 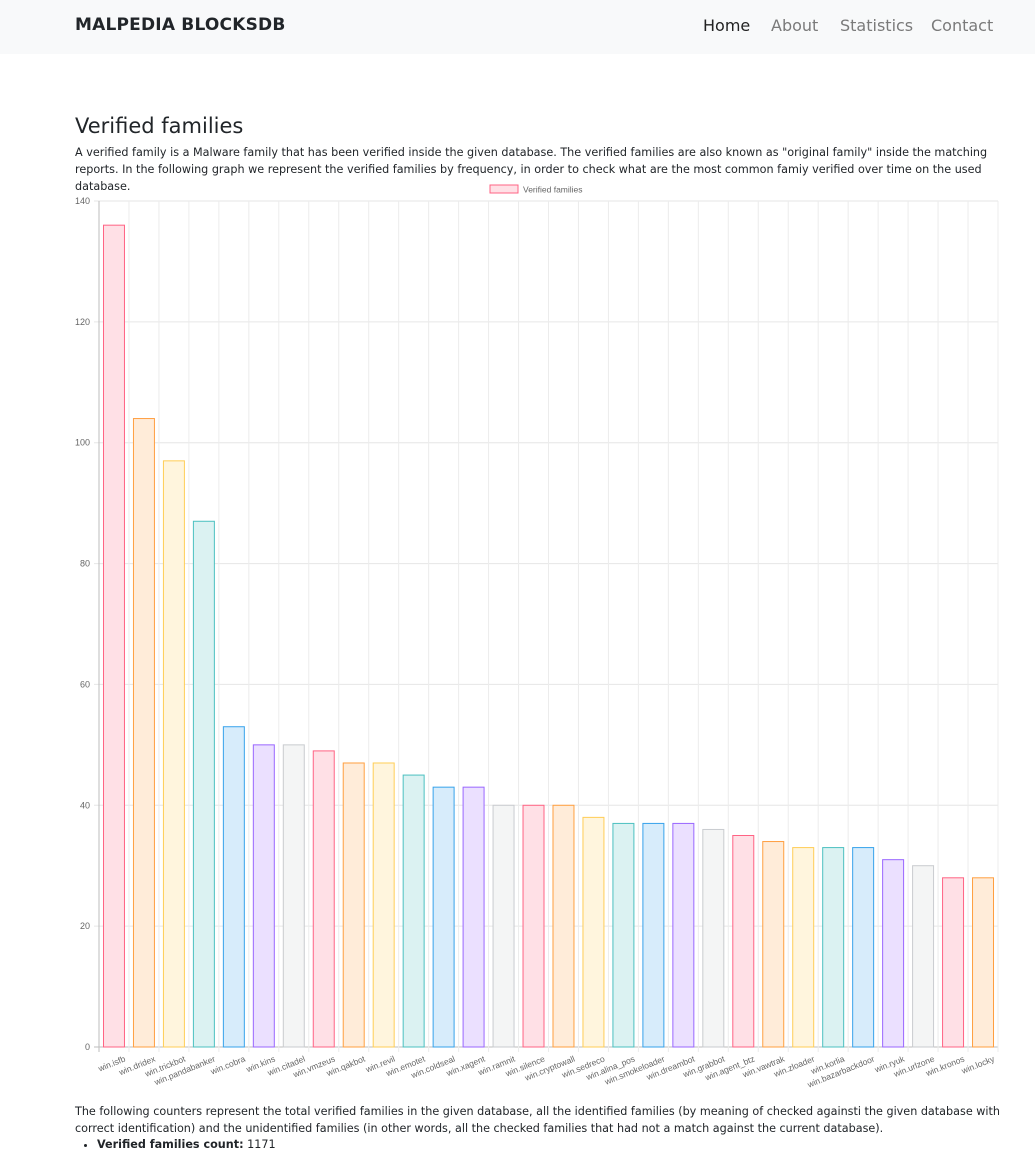 I want to click on nav-statistics: Statistics, so click(x=877, y=25).